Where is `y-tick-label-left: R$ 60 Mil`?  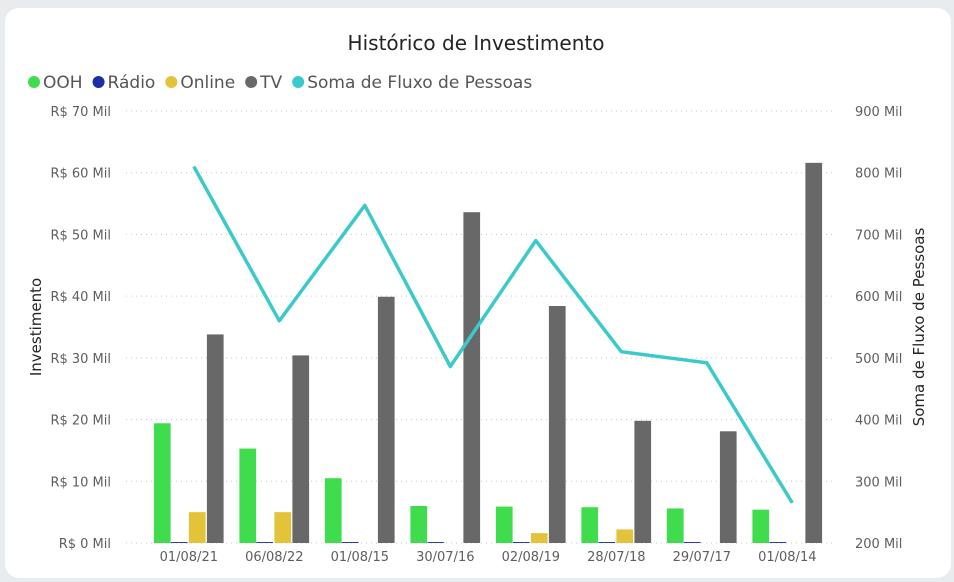
y-tick-label-left: R$ 60 Mil is located at coordinates (80, 174).